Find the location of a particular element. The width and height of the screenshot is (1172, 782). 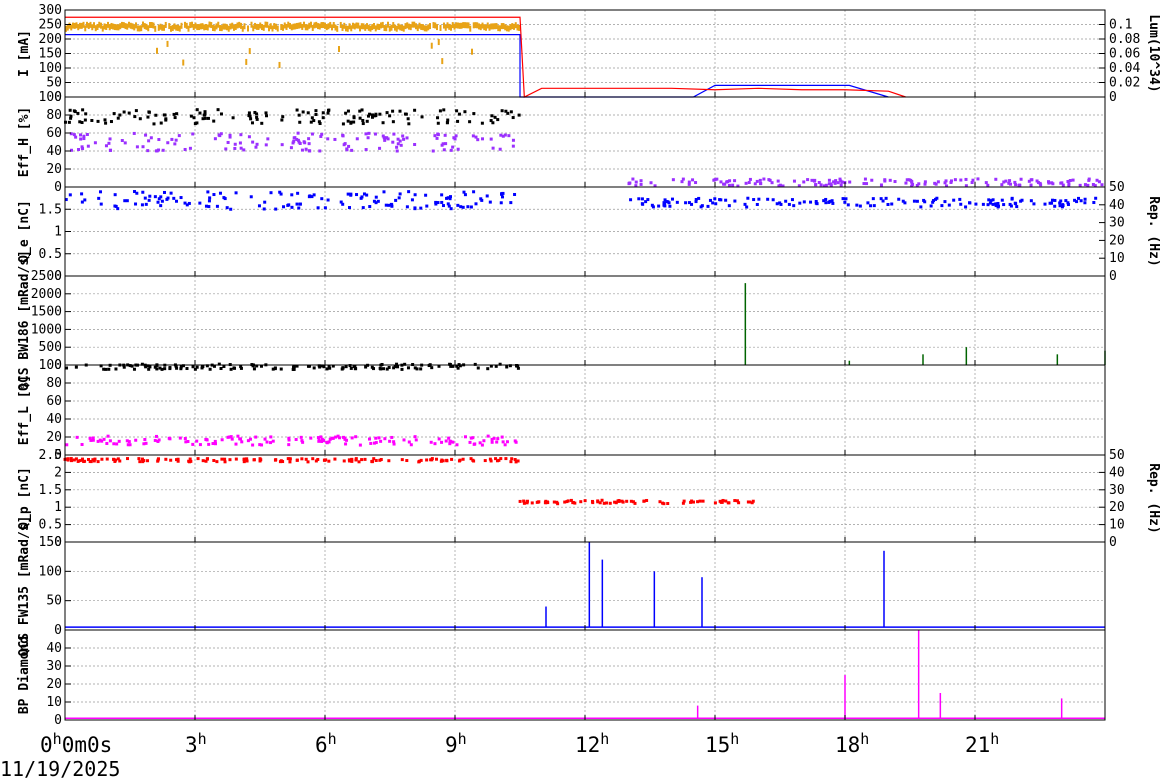

right-ytick-label: 40 is located at coordinates (1117, 205).